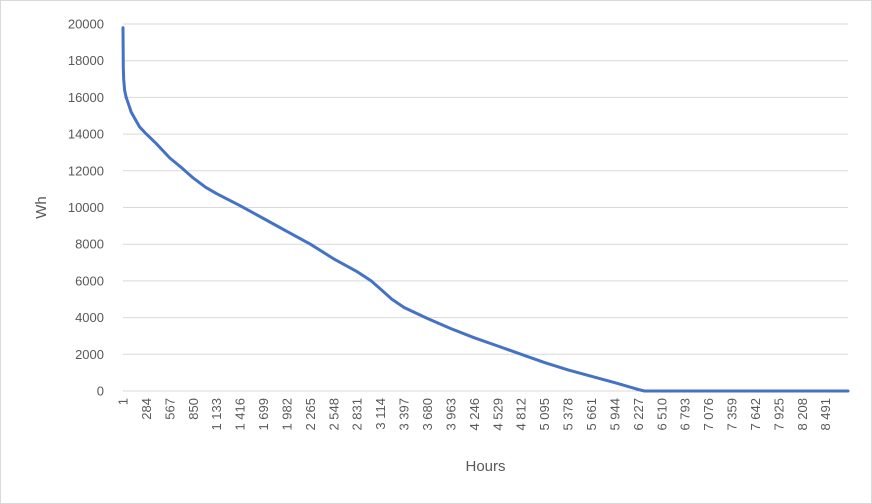 The width and height of the screenshot is (872, 504). Describe the element at coordinates (802, 414) in the screenshot. I see `x-tick-label: 8 208` at that location.